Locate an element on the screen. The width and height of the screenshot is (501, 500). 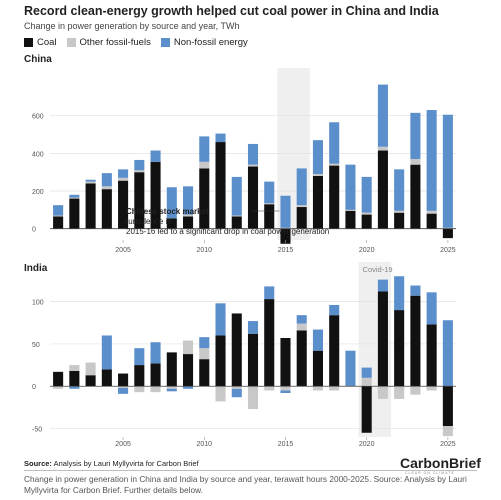
x-tick-label: 2010 is located at coordinates (204, 250).